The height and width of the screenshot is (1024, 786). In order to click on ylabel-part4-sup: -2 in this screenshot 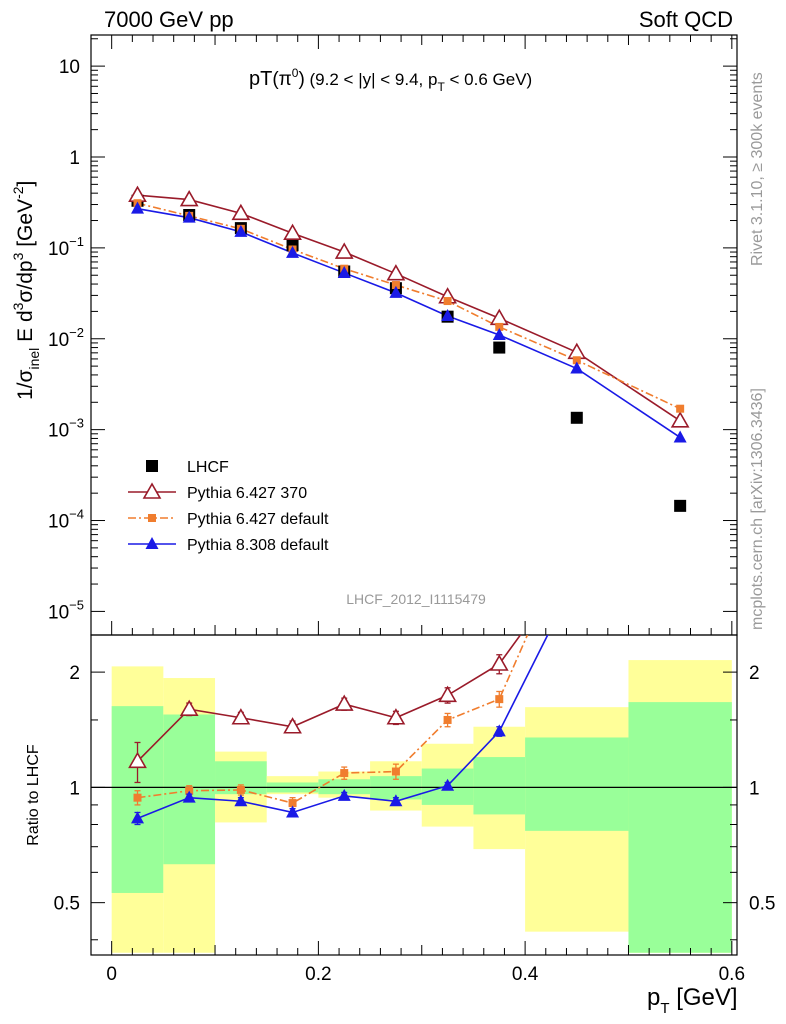, I will do `click(18, 192)`.